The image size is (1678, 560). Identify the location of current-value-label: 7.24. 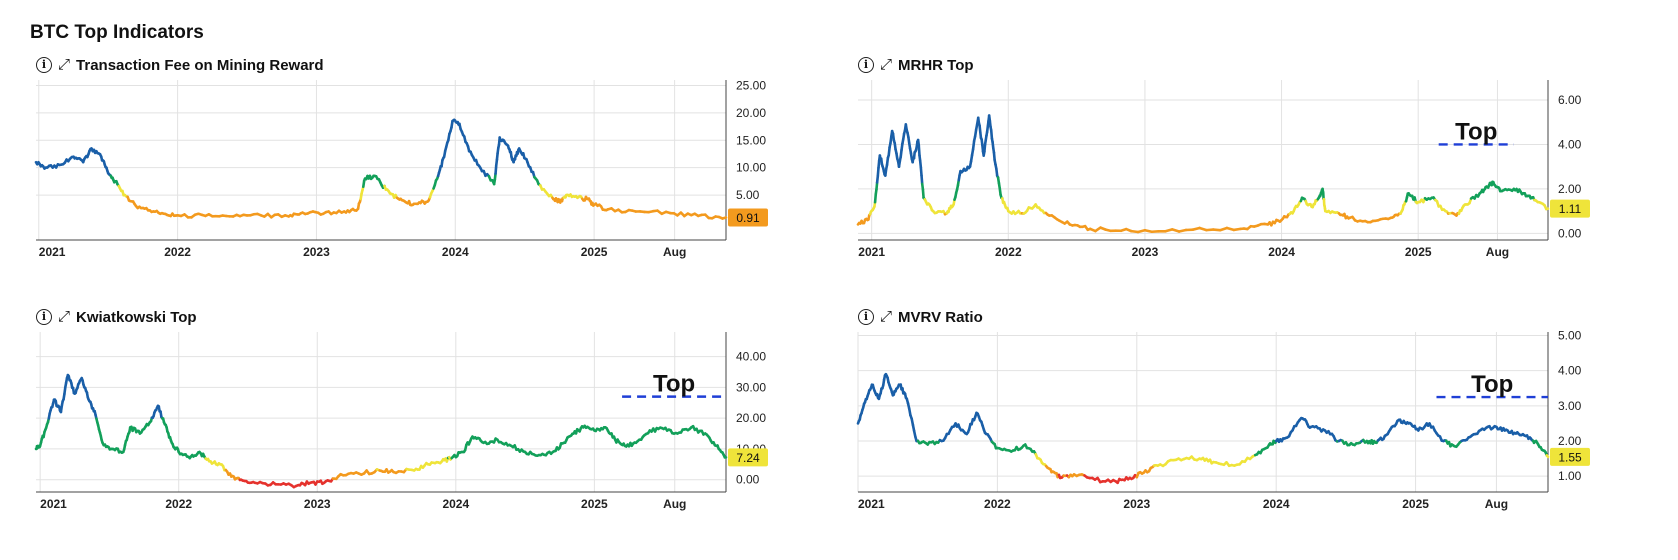
(748, 458).